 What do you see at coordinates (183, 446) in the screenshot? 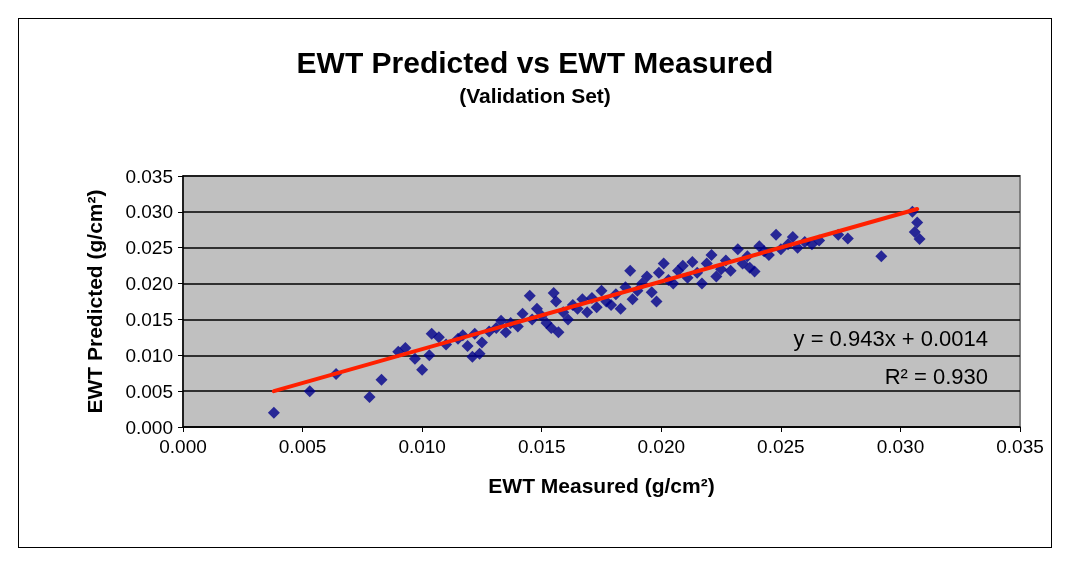
I see `x-tick-label: 0.000` at bounding box center [183, 446].